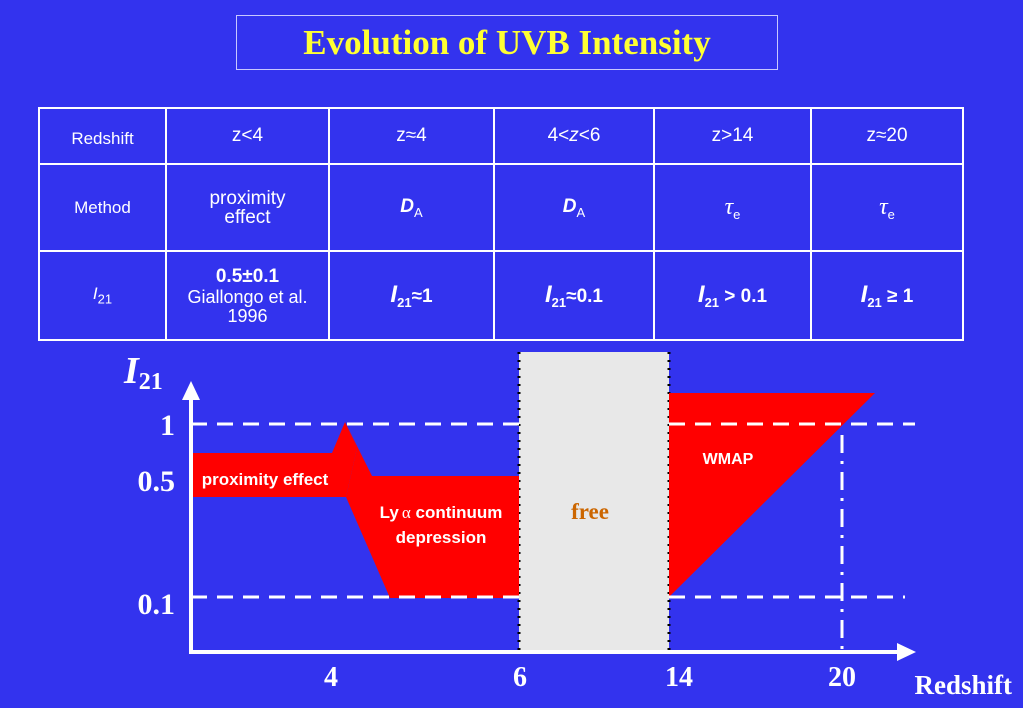 Image resolution: width=1023 pixels, height=708 pixels. What do you see at coordinates (411, 136) in the screenshot?
I see `cell-redshift-2: z≈4` at bounding box center [411, 136].